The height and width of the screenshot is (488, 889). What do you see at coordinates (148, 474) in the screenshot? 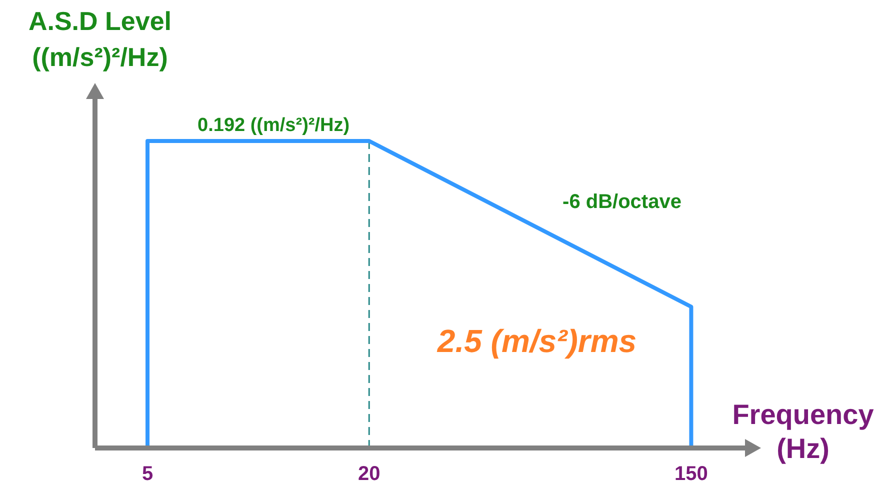
I see `x-tick-label: 5` at bounding box center [148, 474].